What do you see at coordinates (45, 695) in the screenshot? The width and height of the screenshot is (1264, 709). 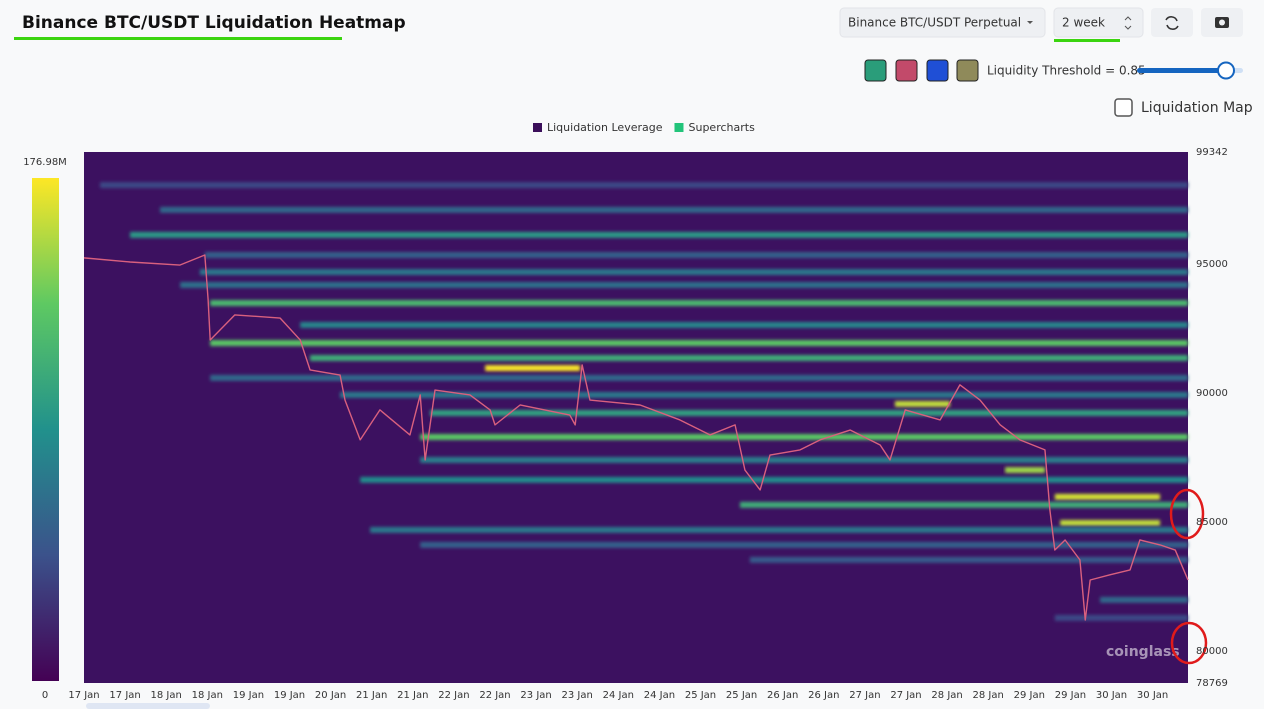 I see `colorbar-label: 0` at bounding box center [45, 695].